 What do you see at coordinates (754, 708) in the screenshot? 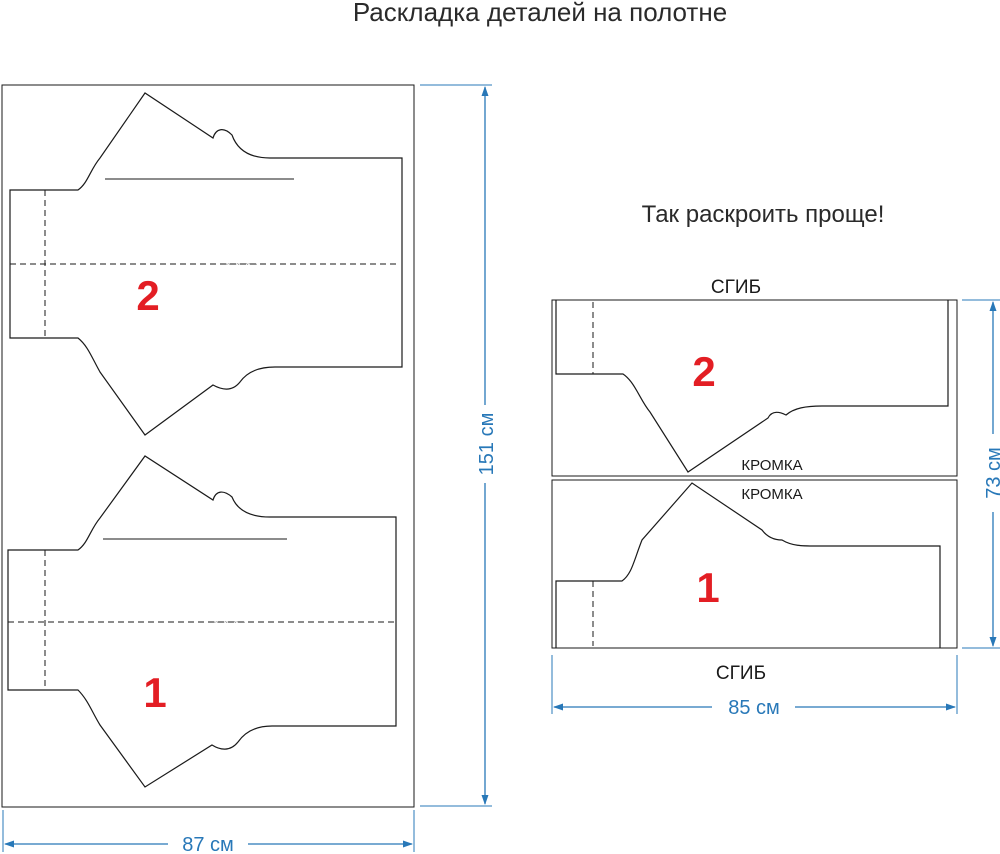
I see `right-width-label: 85 см` at bounding box center [754, 708].